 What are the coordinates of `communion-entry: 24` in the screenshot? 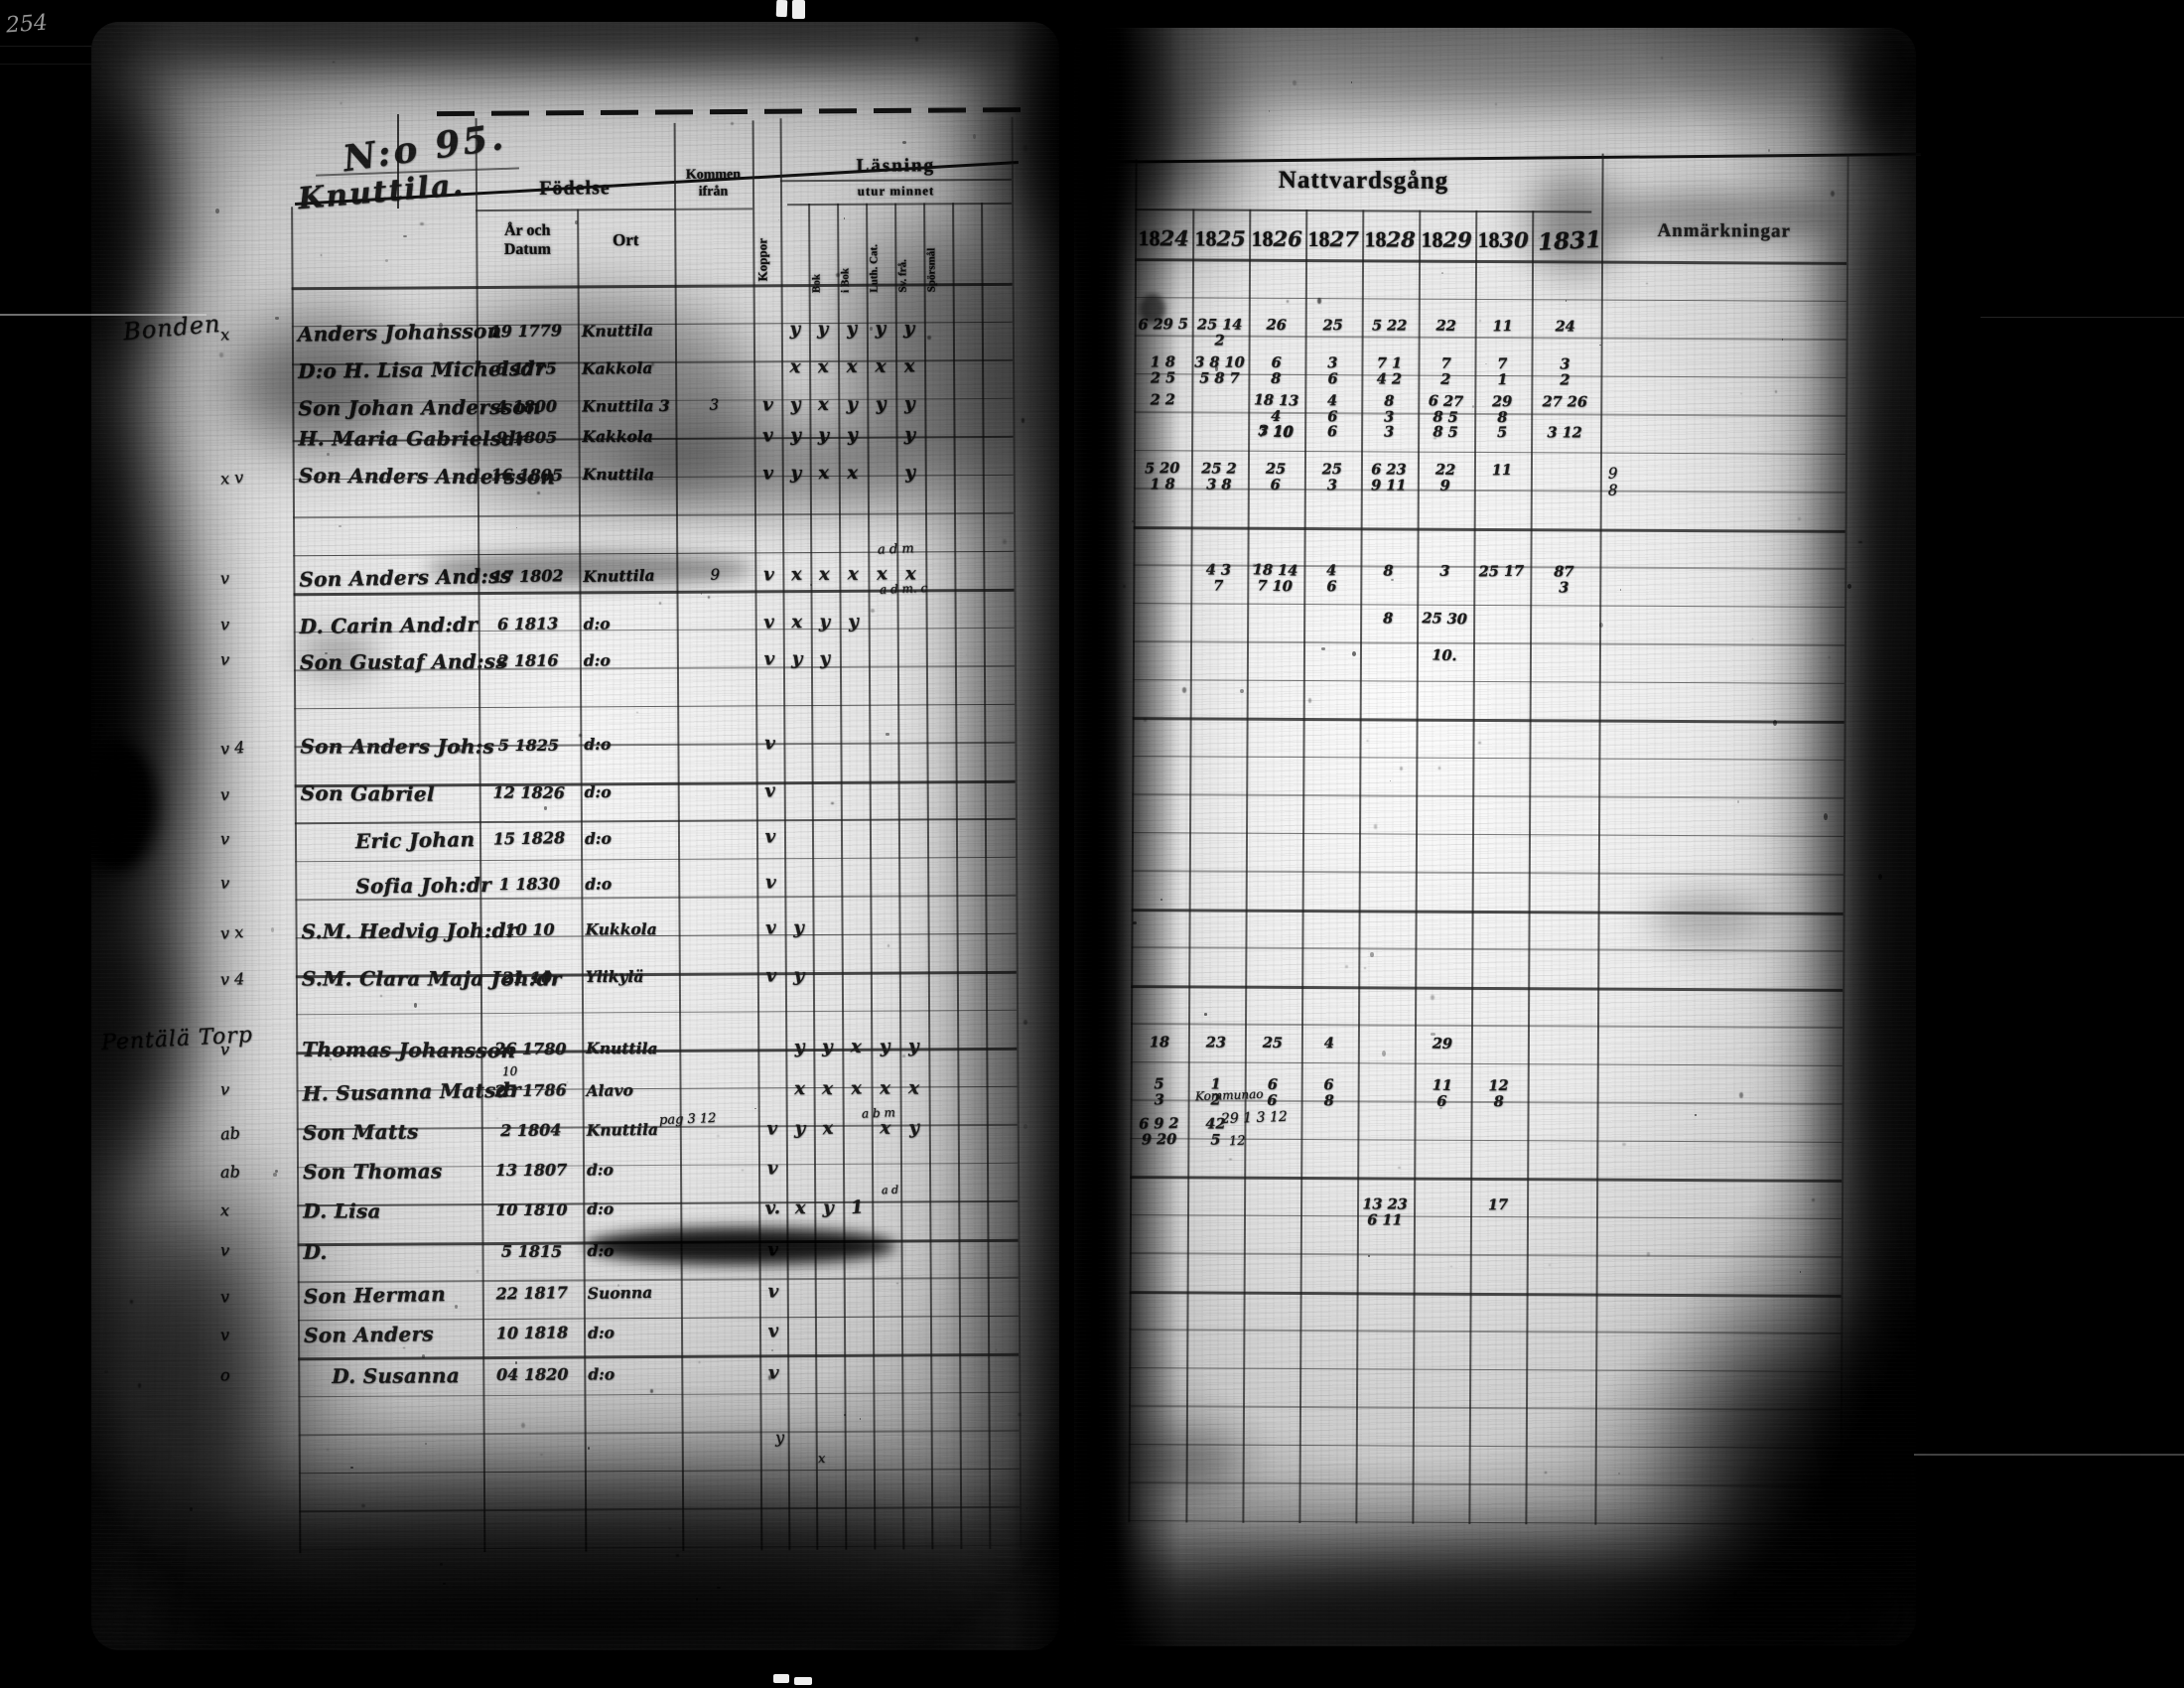 It's located at (1565, 327).